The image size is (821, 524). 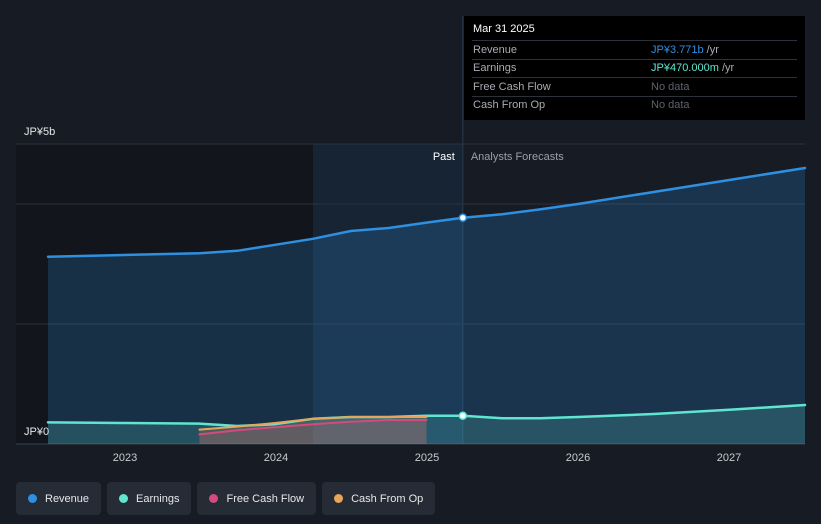 I want to click on earnings-area, so click(x=426, y=424).